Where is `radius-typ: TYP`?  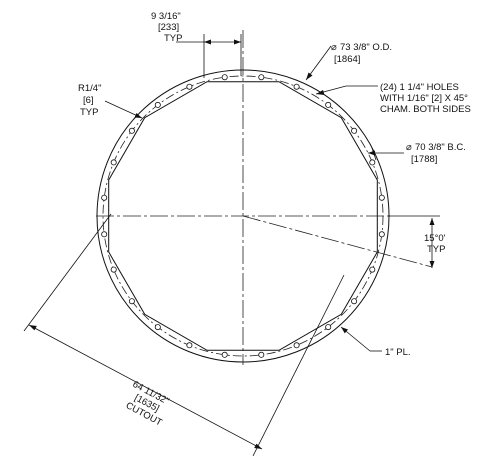 radius-typ: TYP is located at coordinates (89, 112).